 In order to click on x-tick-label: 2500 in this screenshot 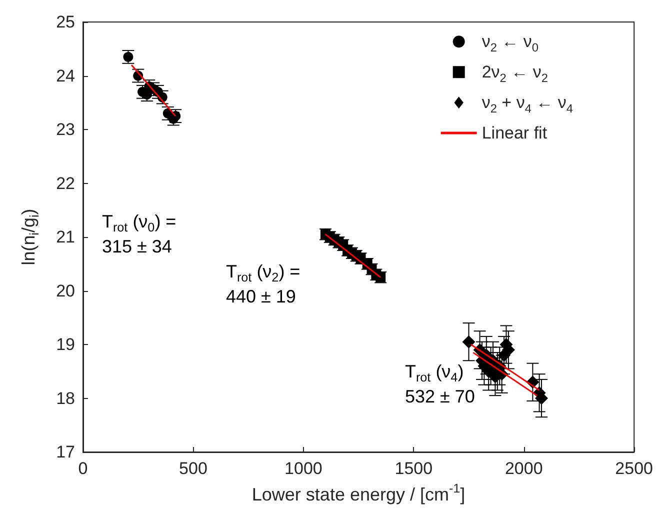, I will do `click(634, 468)`.